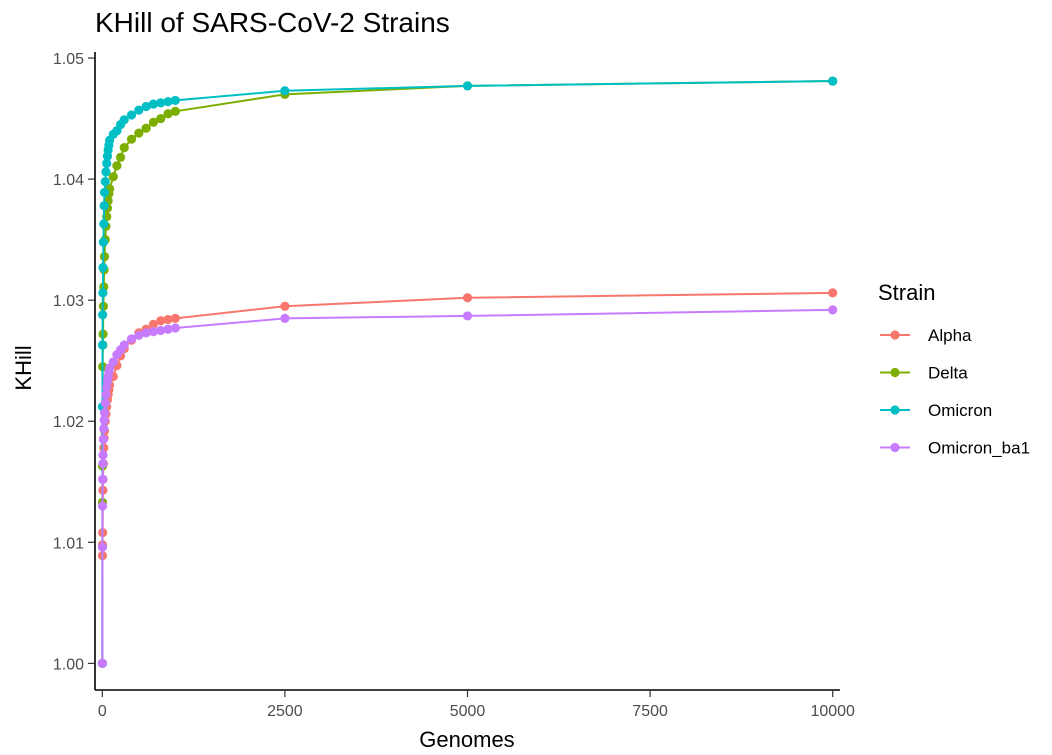  I want to click on legend-item-alpha: Alpha, so click(926, 335).